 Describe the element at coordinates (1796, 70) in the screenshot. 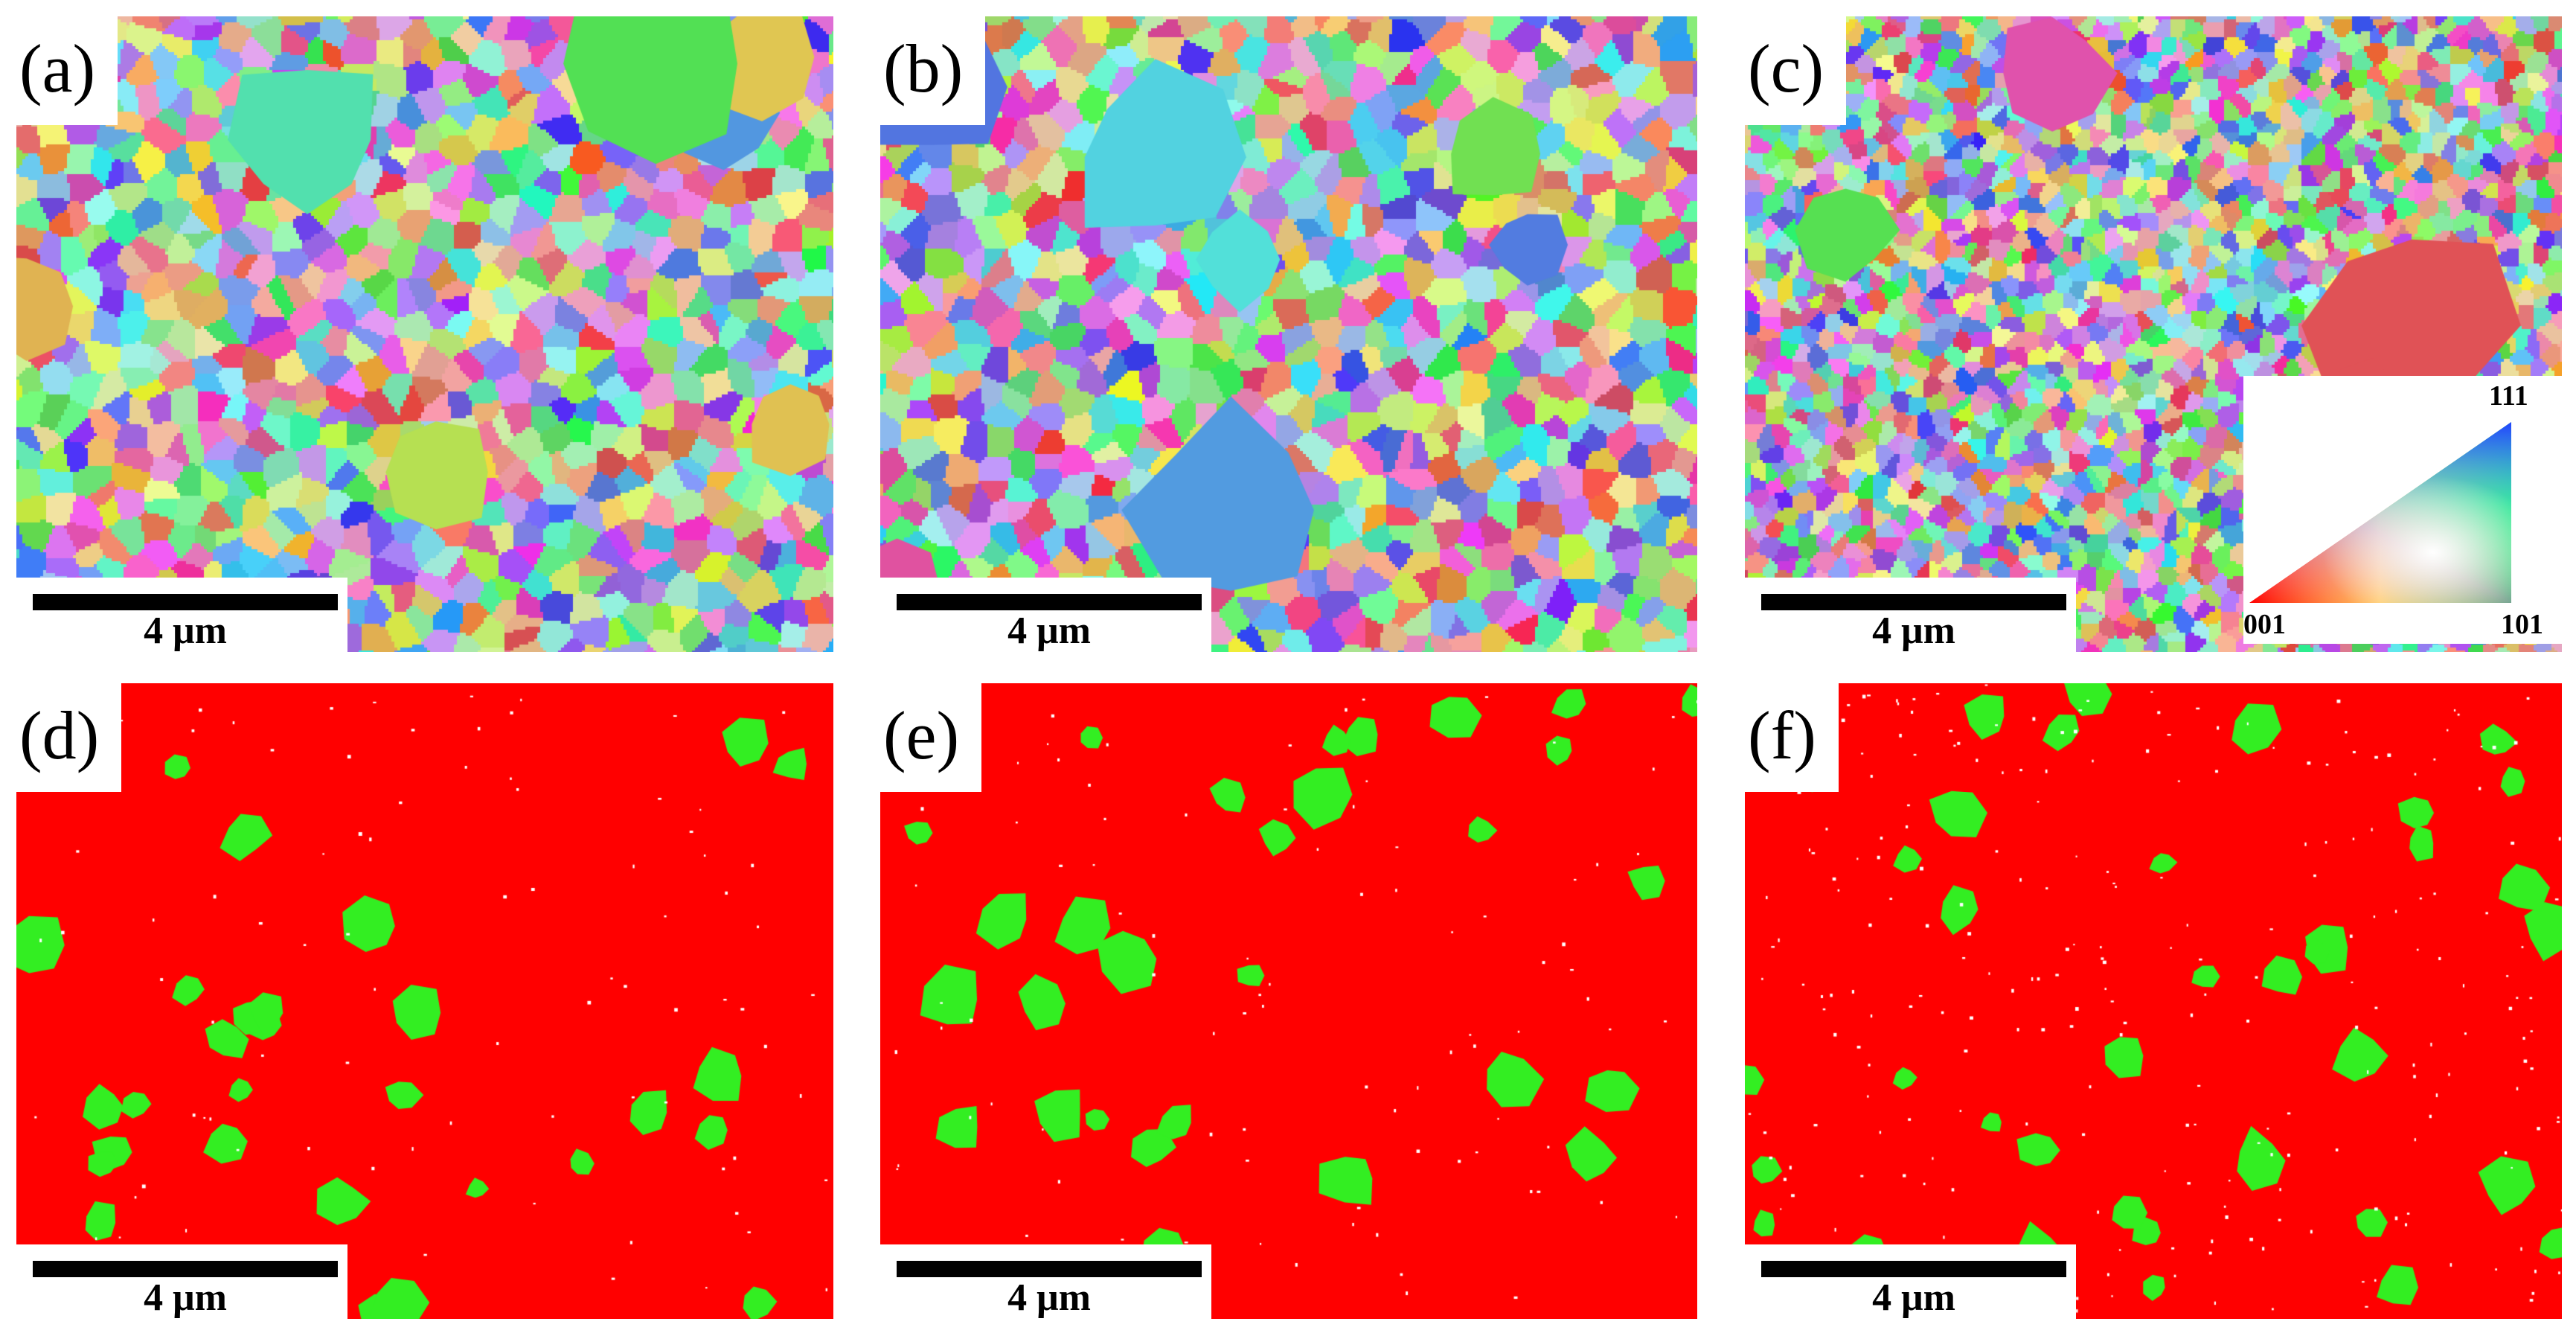

I see `panel-label-c: (c)` at that location.